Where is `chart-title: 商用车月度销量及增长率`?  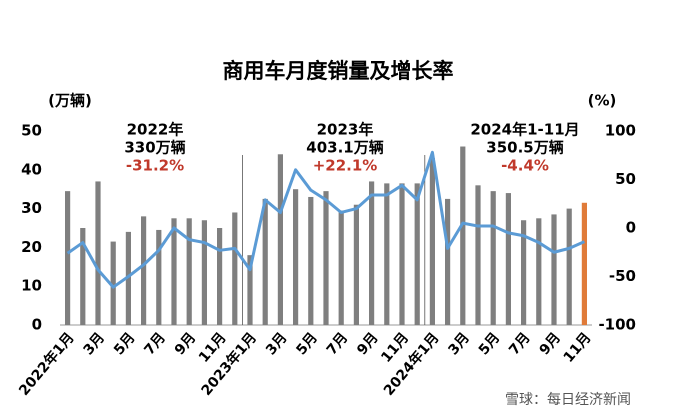 chart-title: 商用车月度销量及增长率 is located at coordinates (338, 71).